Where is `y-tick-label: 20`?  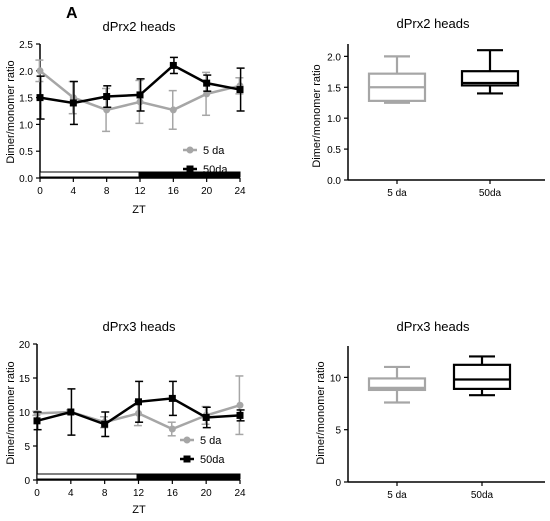
y-tick-label: 20 is located at coordinates (25, 345).